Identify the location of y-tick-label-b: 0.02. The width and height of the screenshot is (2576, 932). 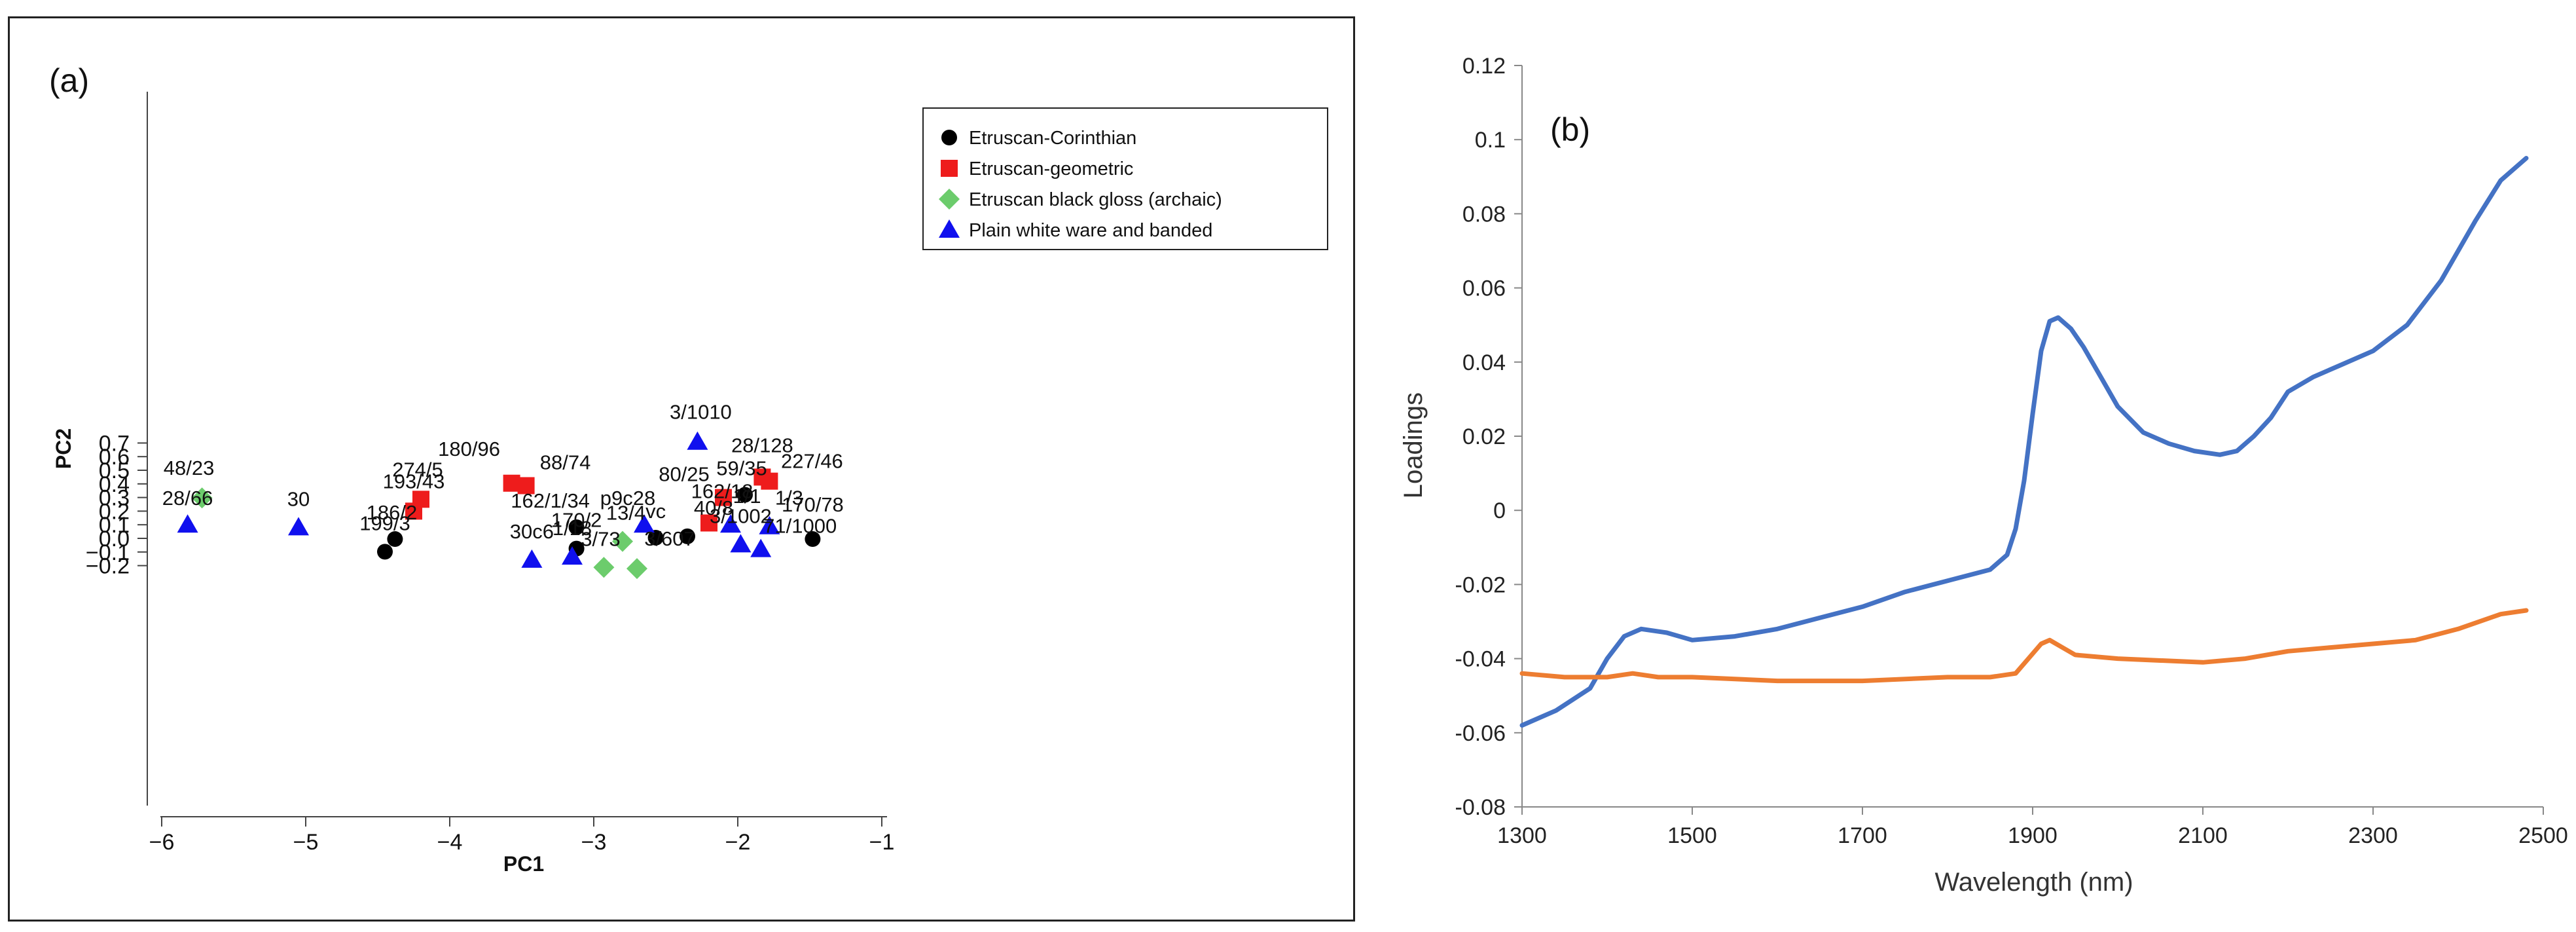
(1484, 436).